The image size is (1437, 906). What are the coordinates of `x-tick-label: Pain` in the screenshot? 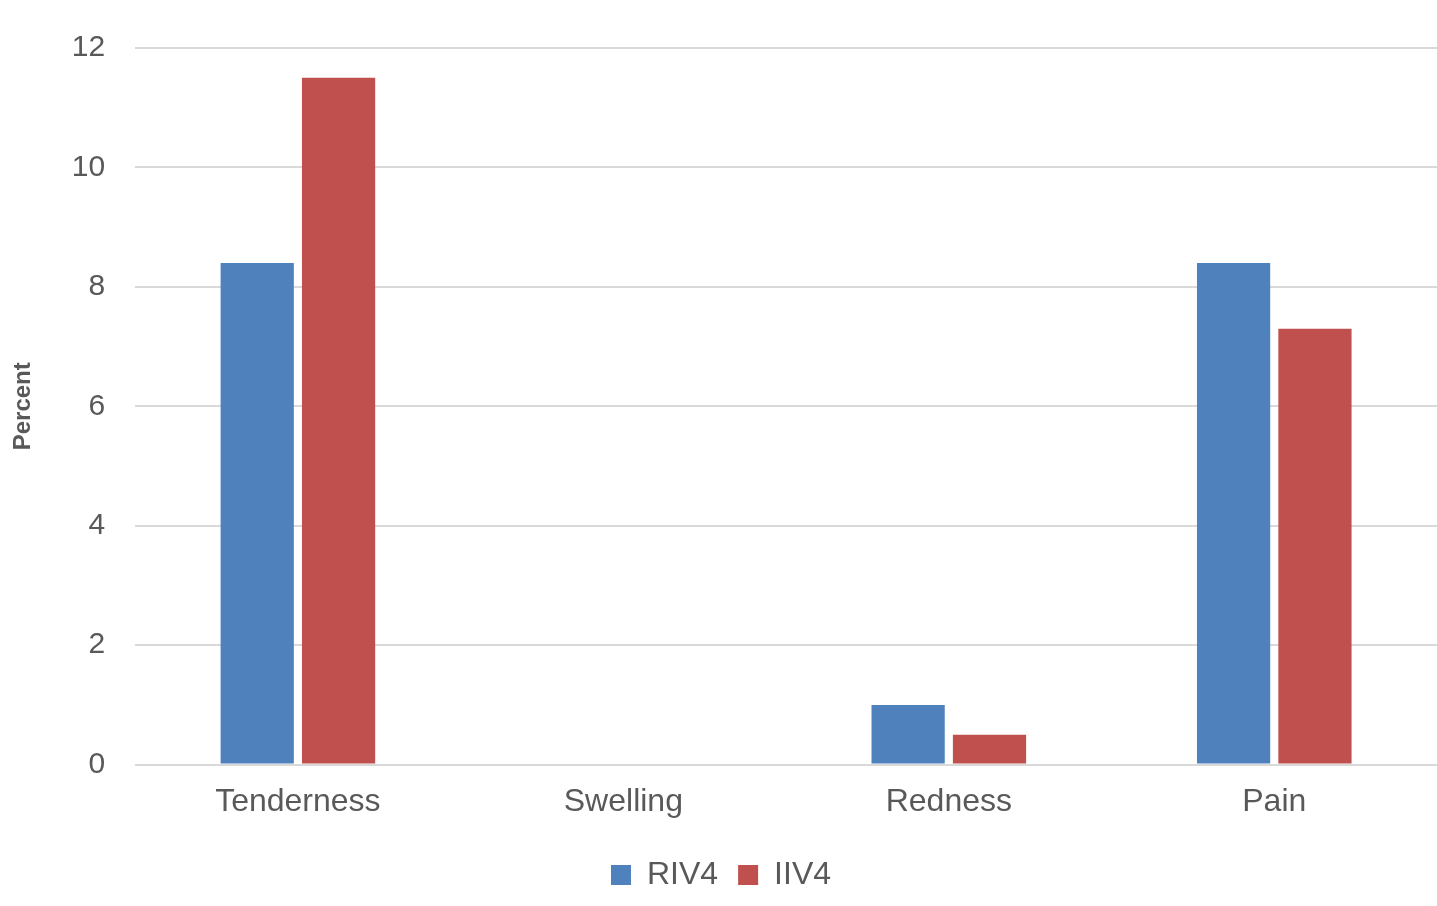 It's located at (1274, 799).